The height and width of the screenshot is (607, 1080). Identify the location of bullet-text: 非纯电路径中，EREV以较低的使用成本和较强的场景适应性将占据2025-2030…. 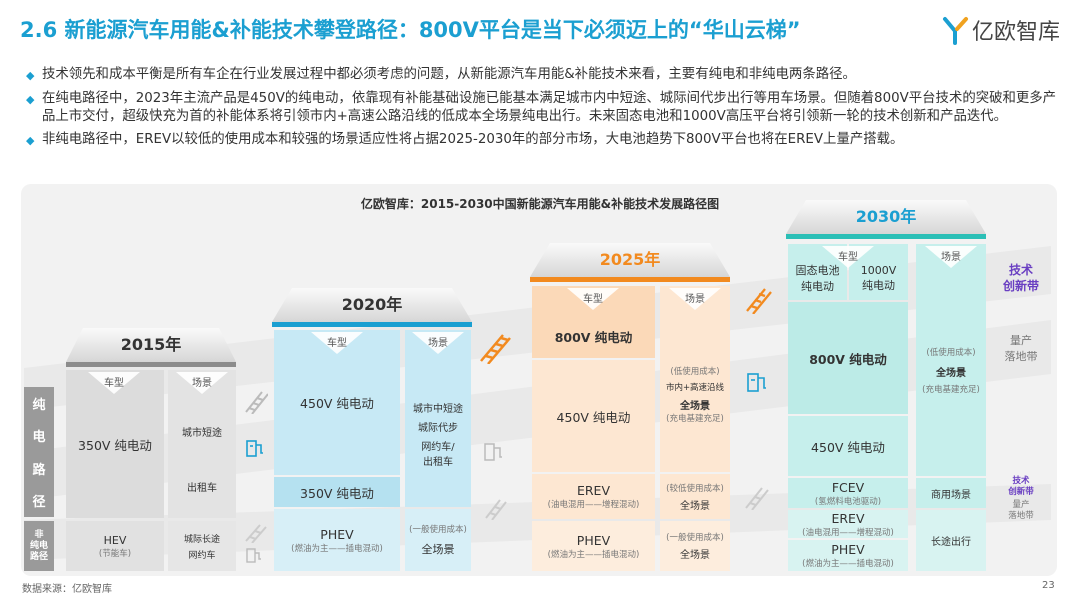
(473, 139).